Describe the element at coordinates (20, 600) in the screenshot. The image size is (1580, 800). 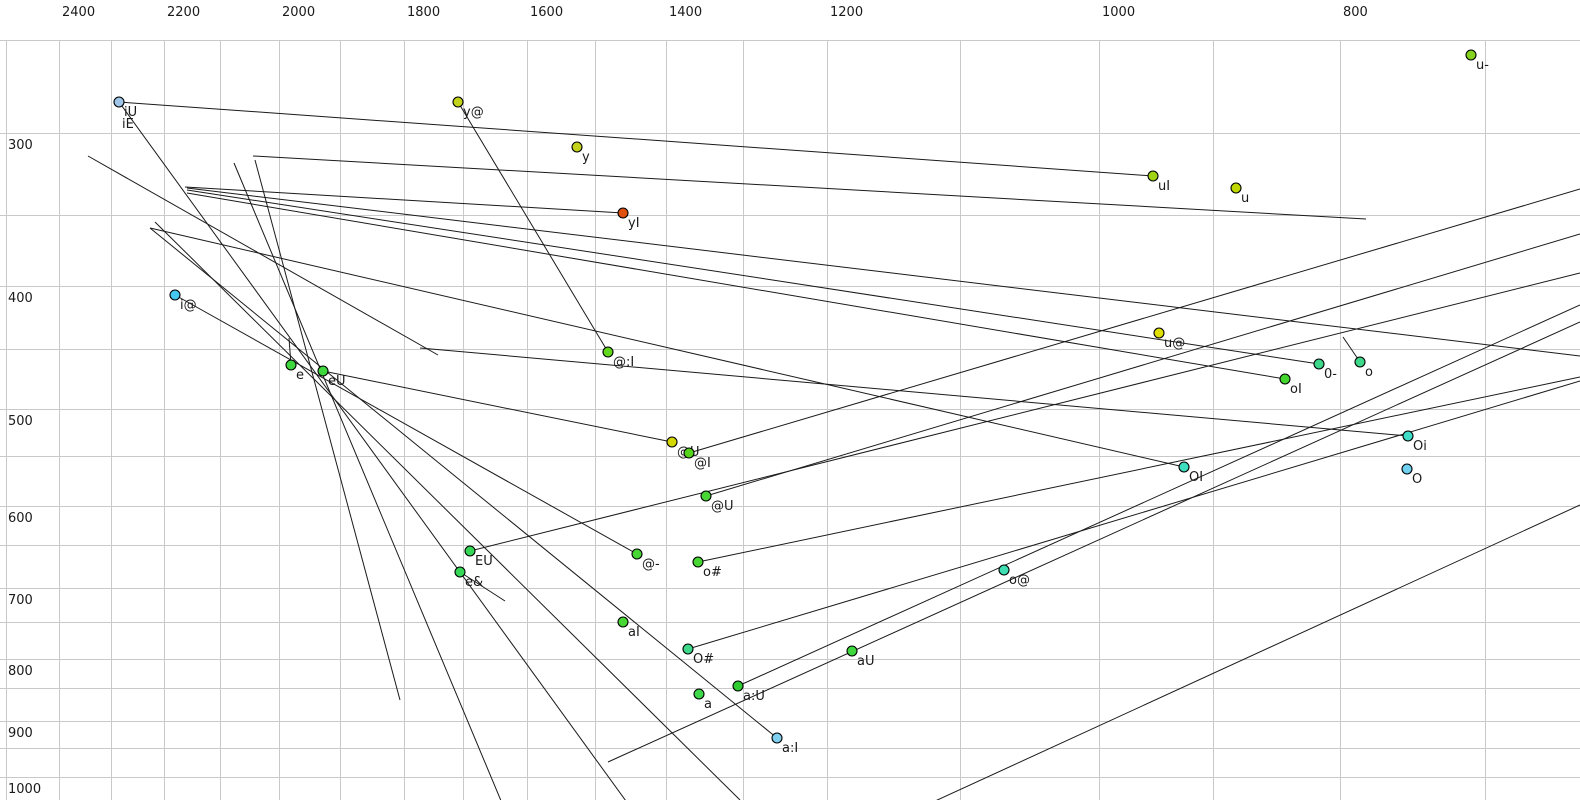
I see `y-axis-tick-label: 700` at that location.